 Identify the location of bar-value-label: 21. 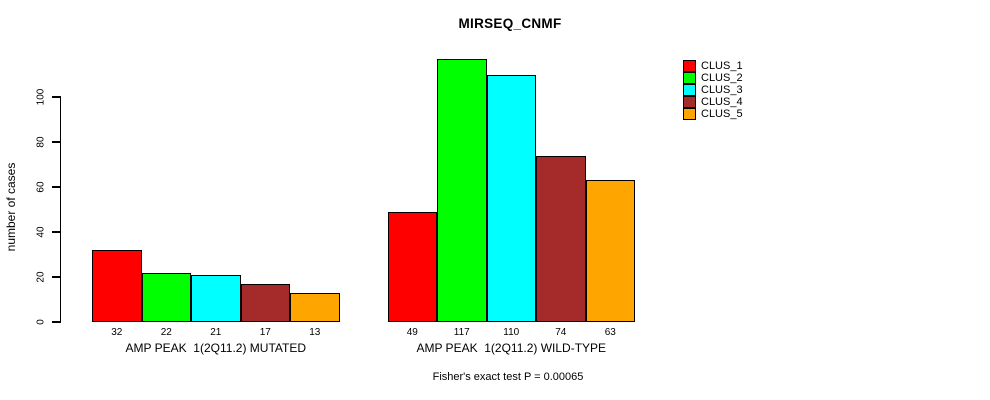
(216, 332).